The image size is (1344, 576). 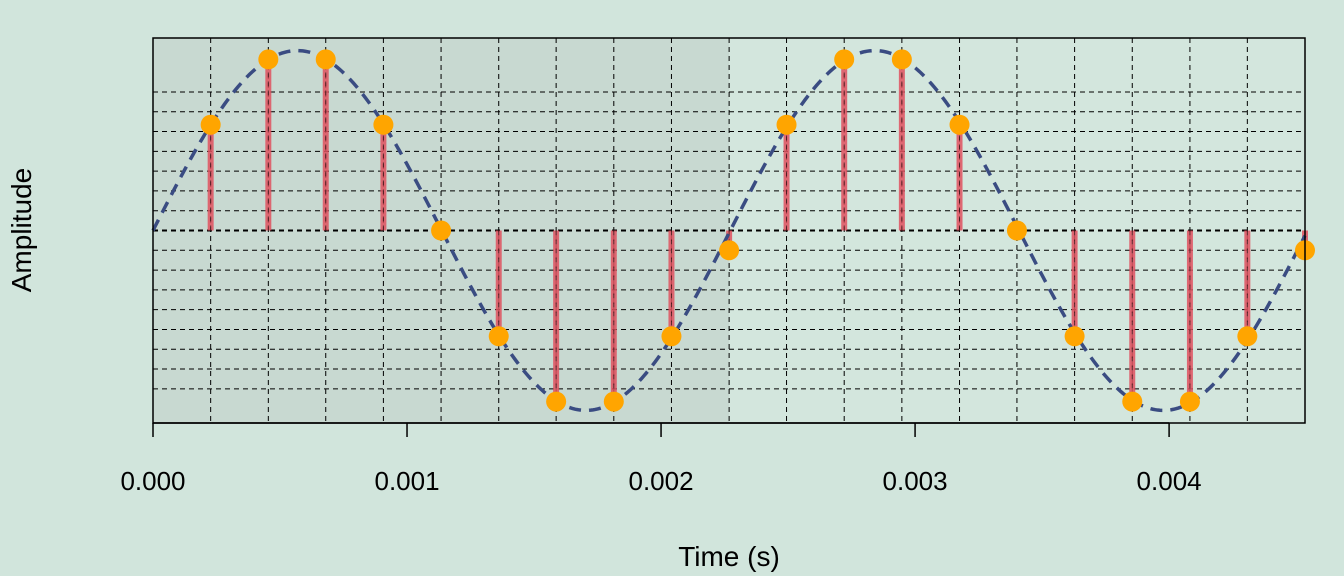 What do you see at coordinates (1169, 481) in the screenshot?
I see `x-tick-label: 0.004` at bounding box center [1169, 481].